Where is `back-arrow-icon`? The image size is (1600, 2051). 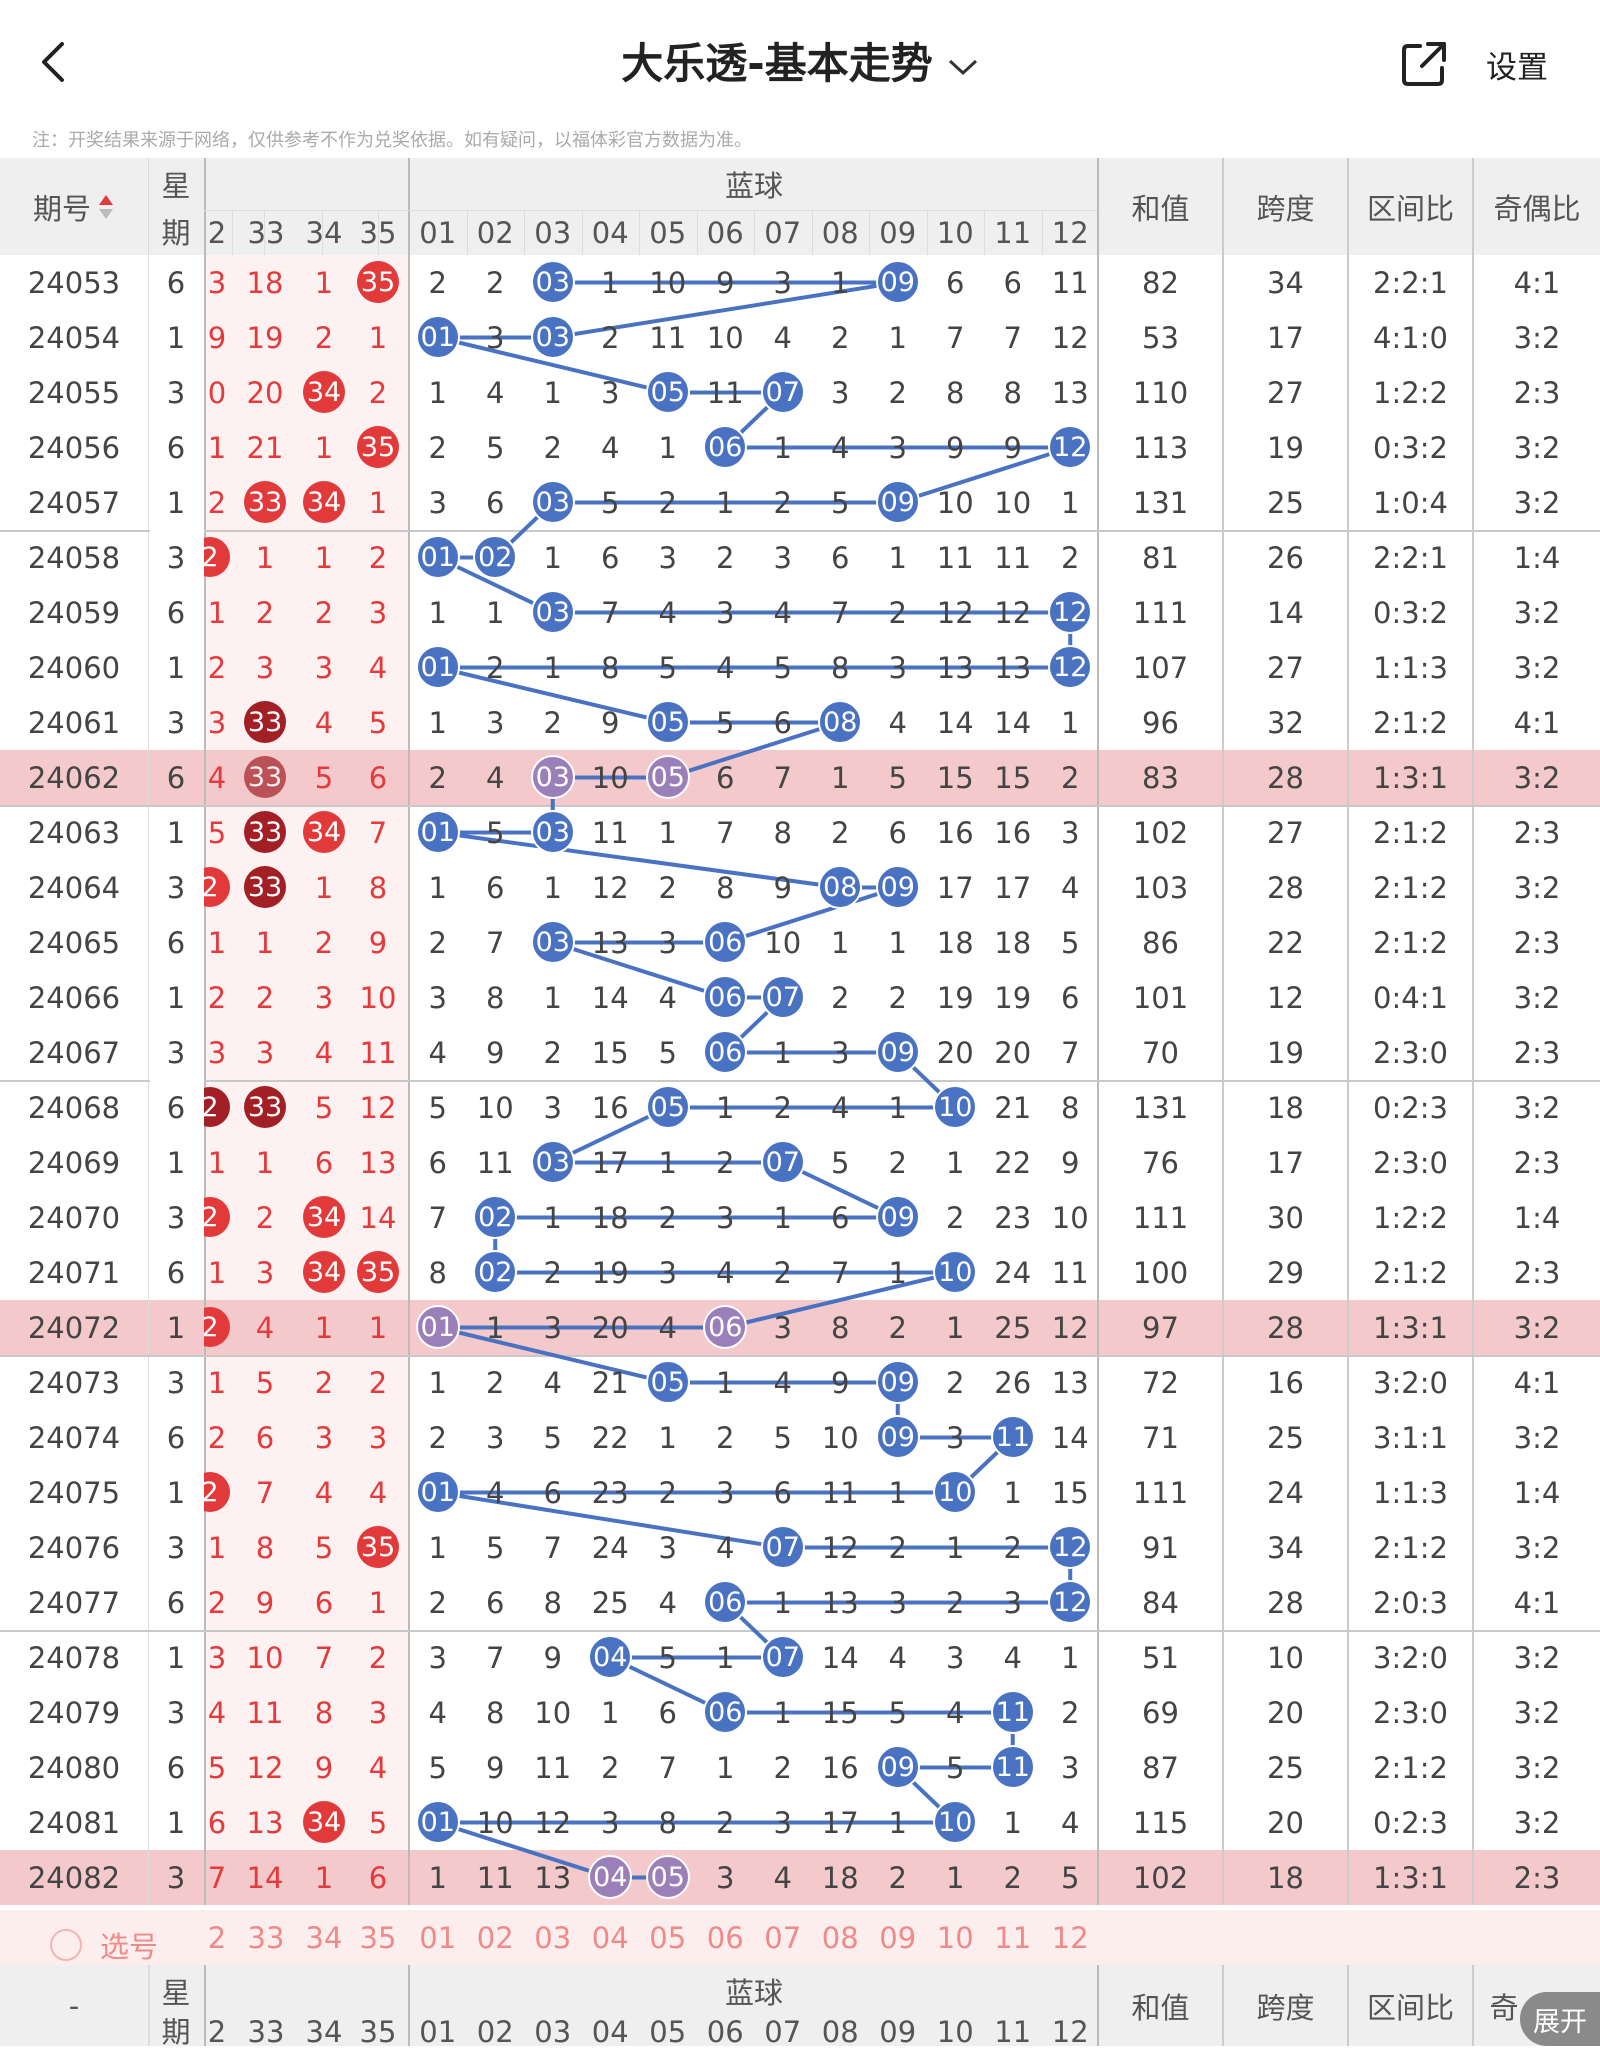 back-arrow-icon is located at coordinates (56, 62).